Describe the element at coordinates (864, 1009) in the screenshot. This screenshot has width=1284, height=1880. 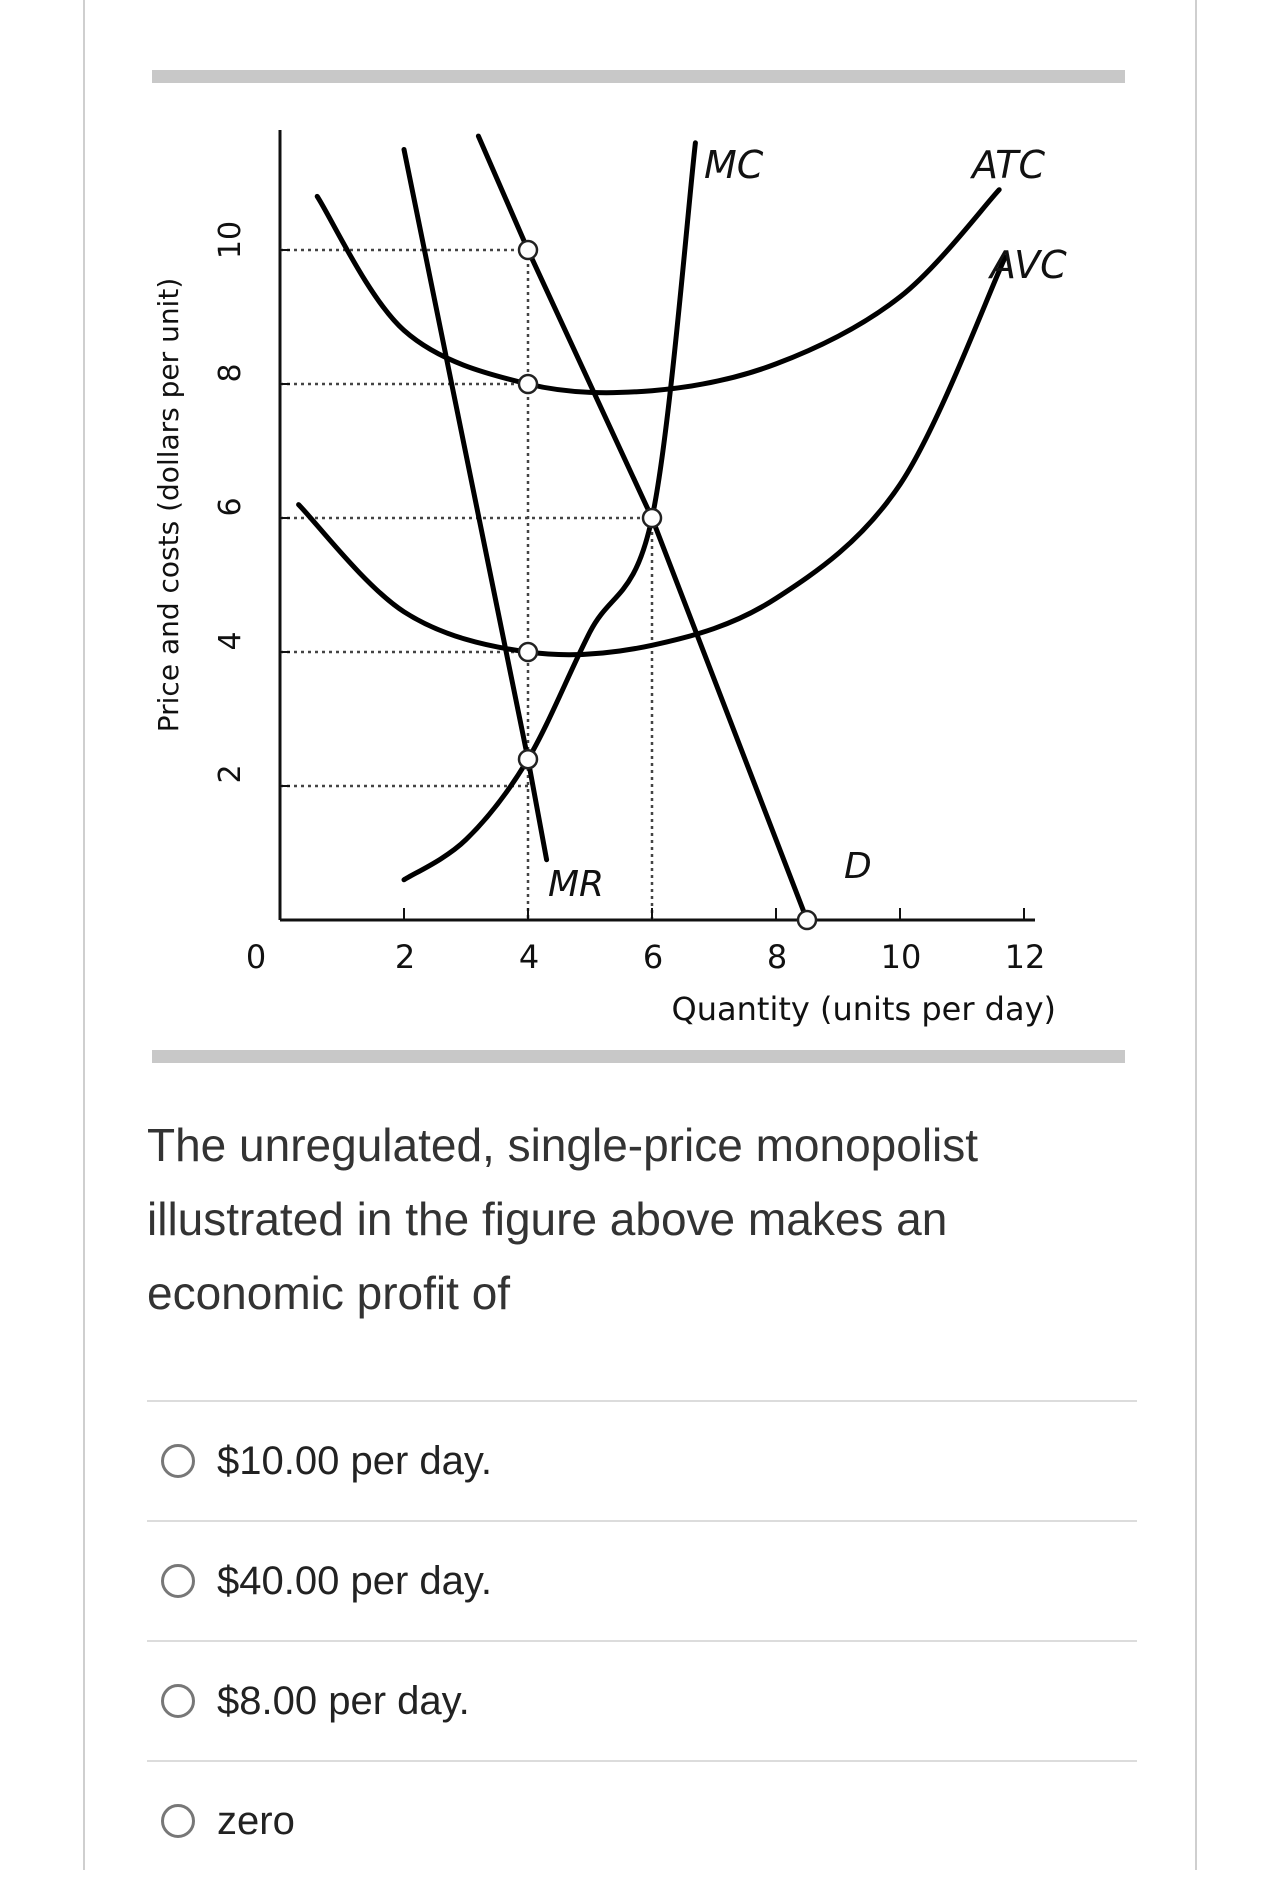
I see `x-axis-title: Quantity (units per day)` at that location.